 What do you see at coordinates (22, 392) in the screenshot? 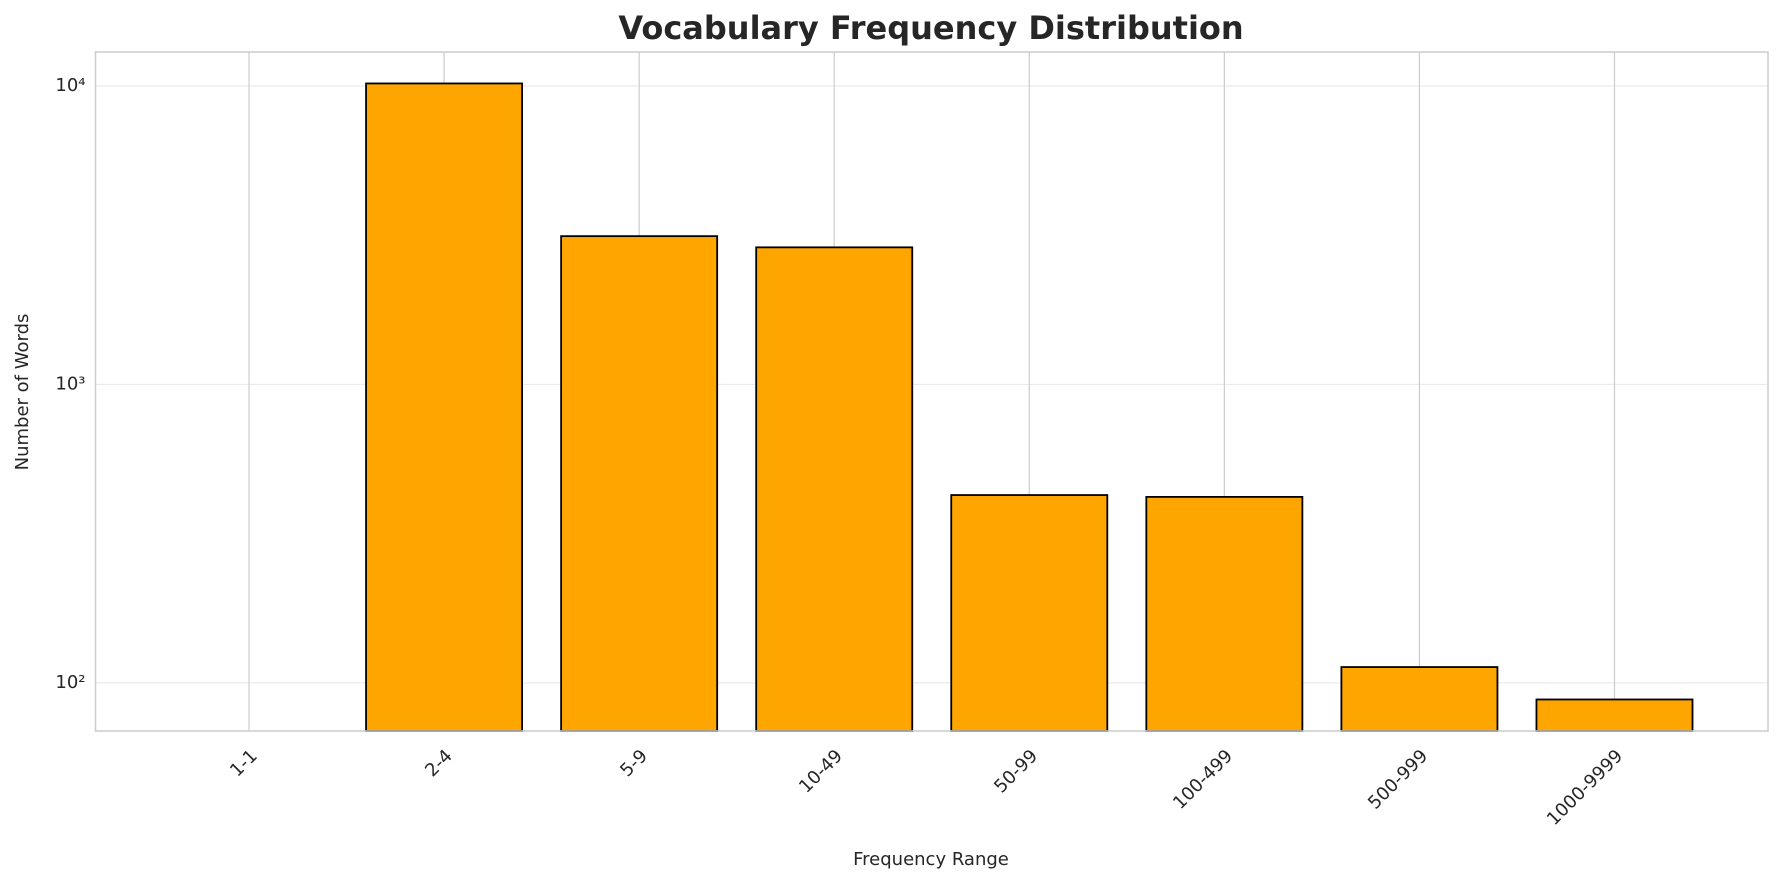
I see `y-axis-label: Number of Words` at bounding box center [22, 392].